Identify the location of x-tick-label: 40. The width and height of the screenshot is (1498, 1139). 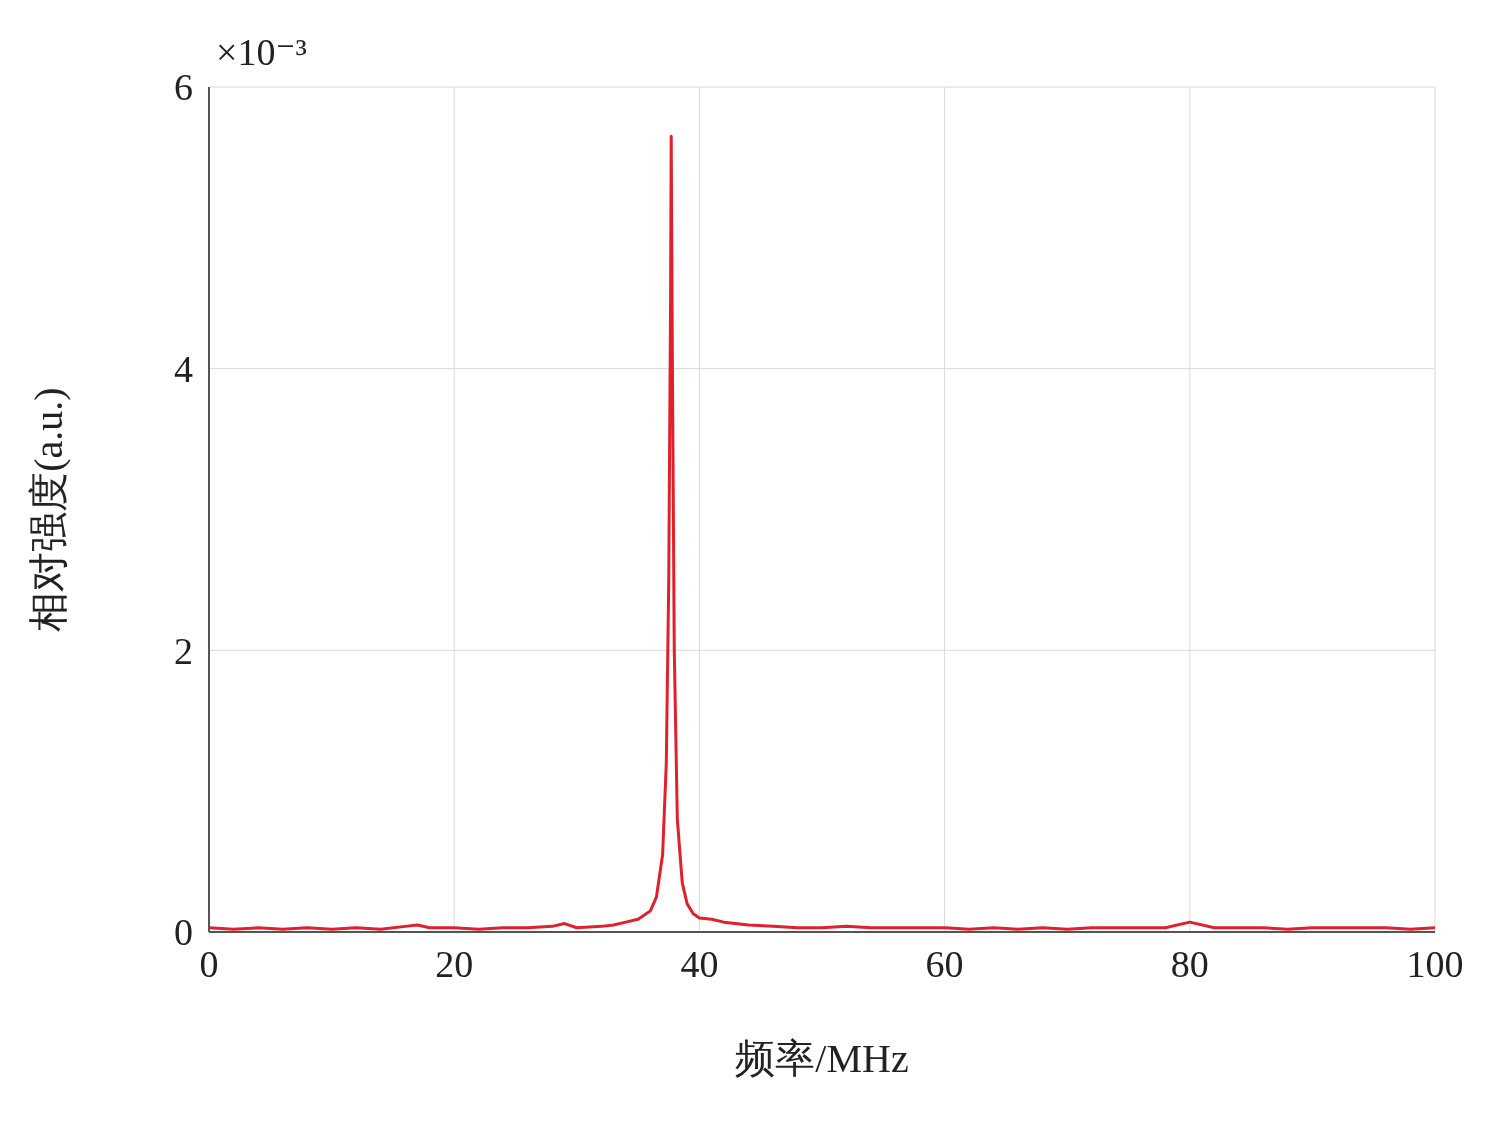
(699, 963).